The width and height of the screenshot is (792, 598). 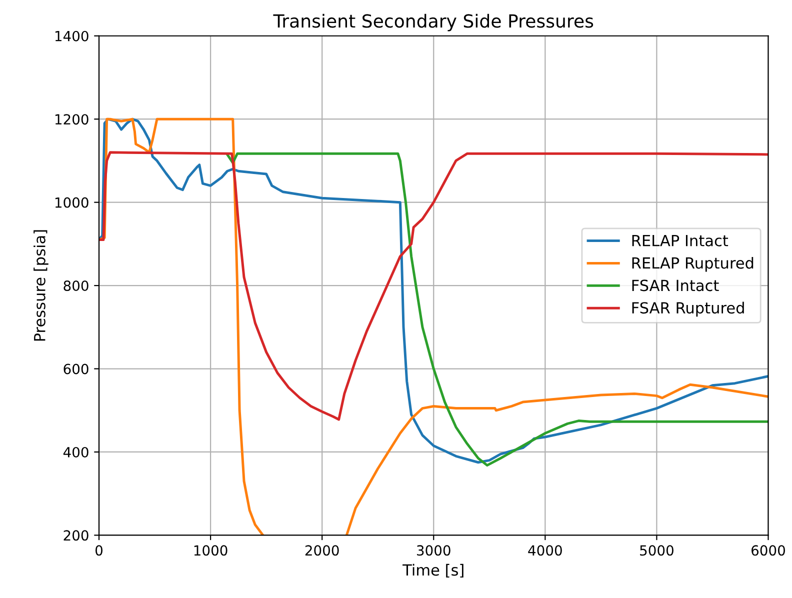 What do you see at coordinates (41, 285) in the screenshot?
I see `y-axis-title: Pressure [psia]` at bounding box center [41, 285].